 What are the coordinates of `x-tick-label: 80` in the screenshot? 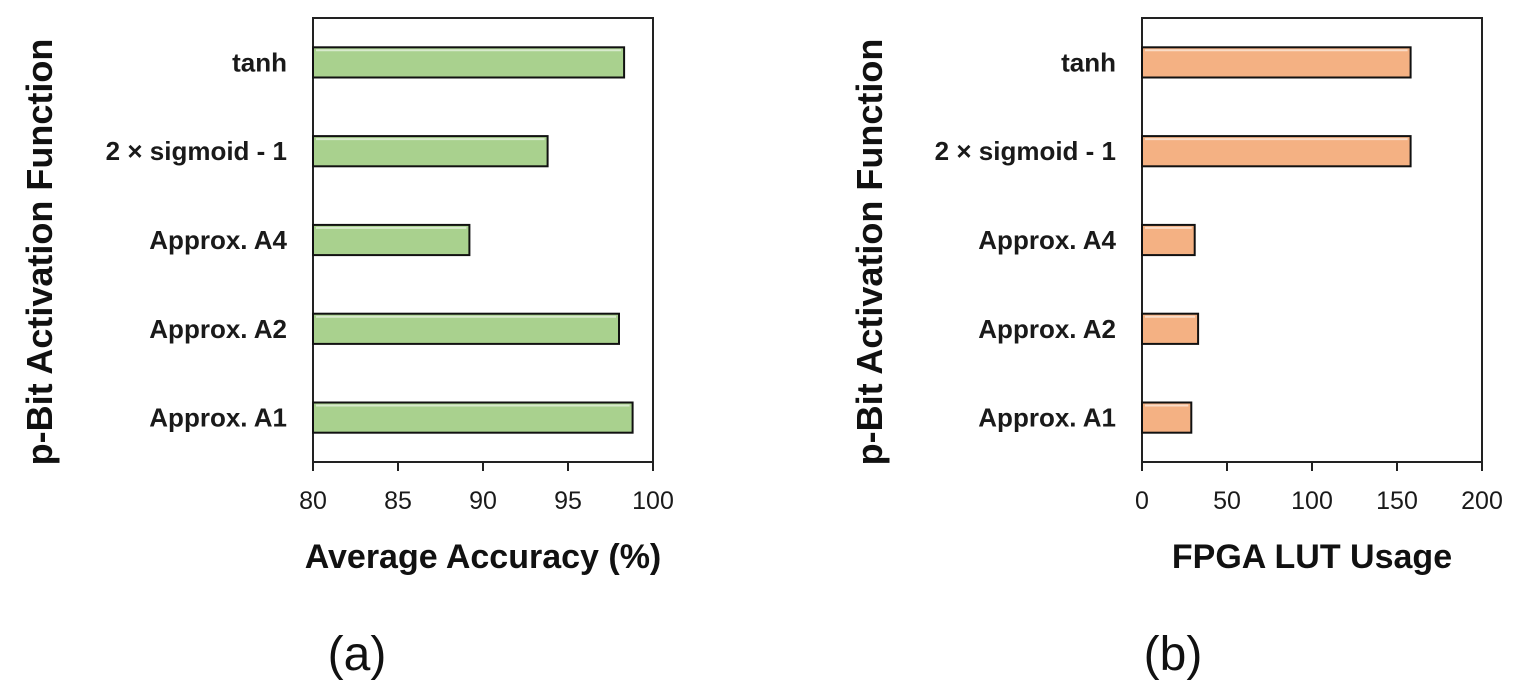 It's located at (313, 501).